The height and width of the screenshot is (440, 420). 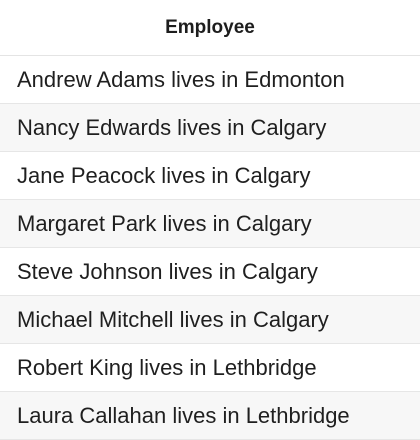 What do you see at coordinates (210, 272) in the screenshot?
I see `table-row: Steve Johnson lives in Calgary` at bounding box center [210, 272].